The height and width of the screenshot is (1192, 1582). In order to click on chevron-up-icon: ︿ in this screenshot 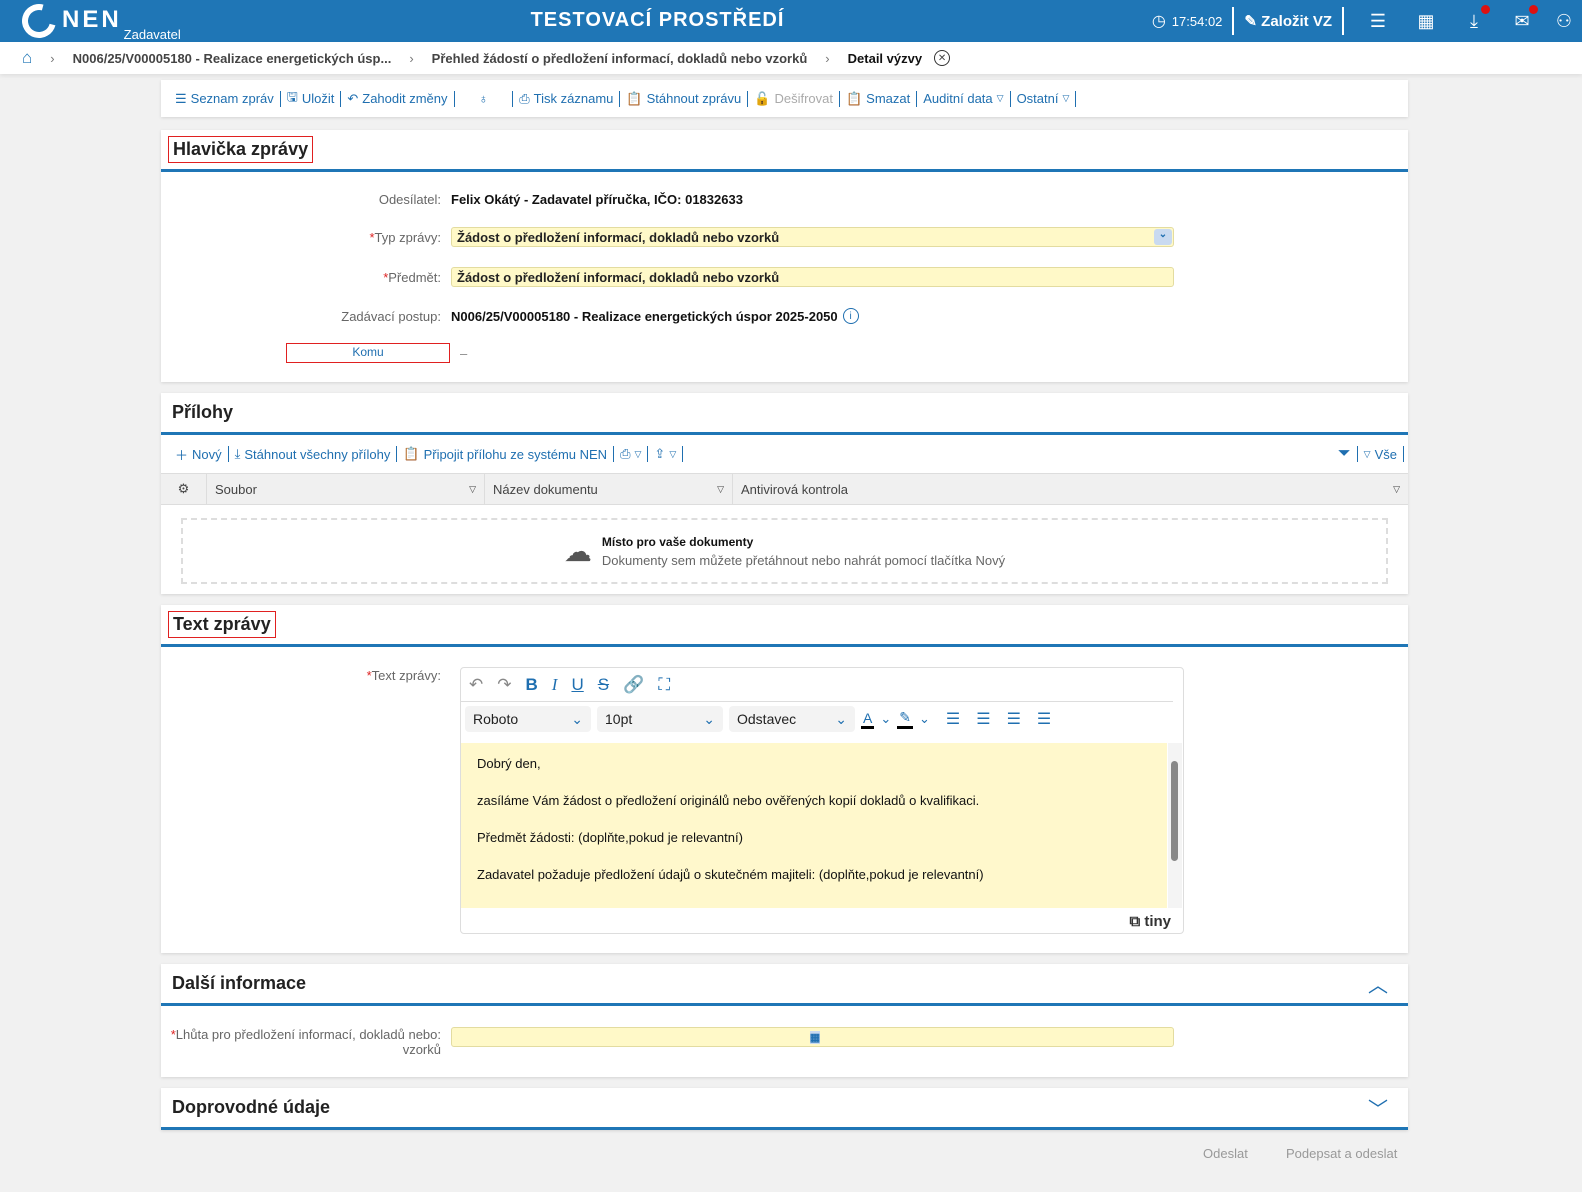, I will do `click(1378, 986)`.